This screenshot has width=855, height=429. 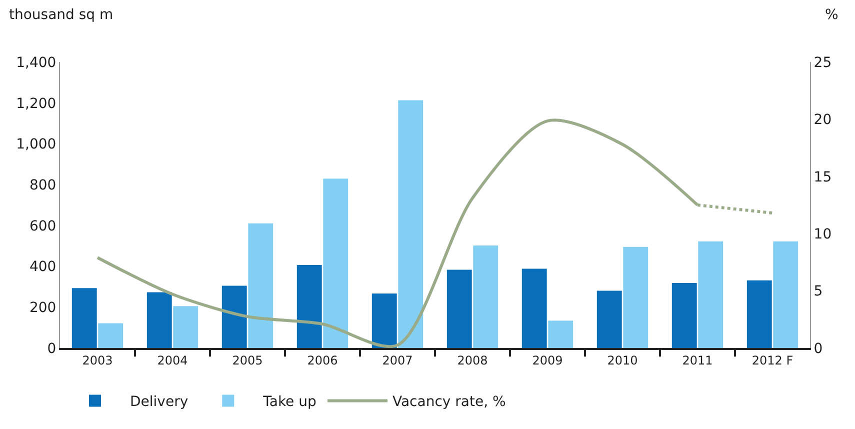 I want to click on y-tick-label: 600, so click(x=42, y=226).